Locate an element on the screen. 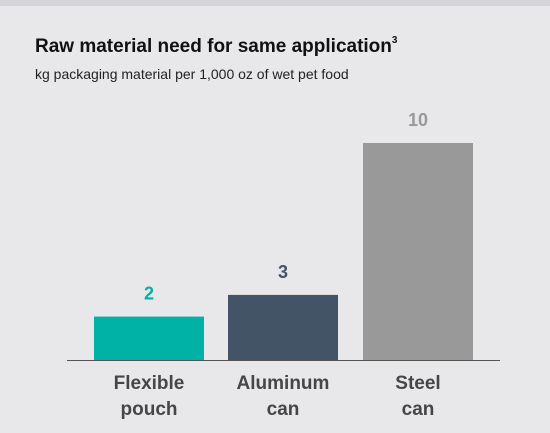 The width and height of the screenshot is (550, 433). value-label-1: 2 is located at coordinates (149, 294).